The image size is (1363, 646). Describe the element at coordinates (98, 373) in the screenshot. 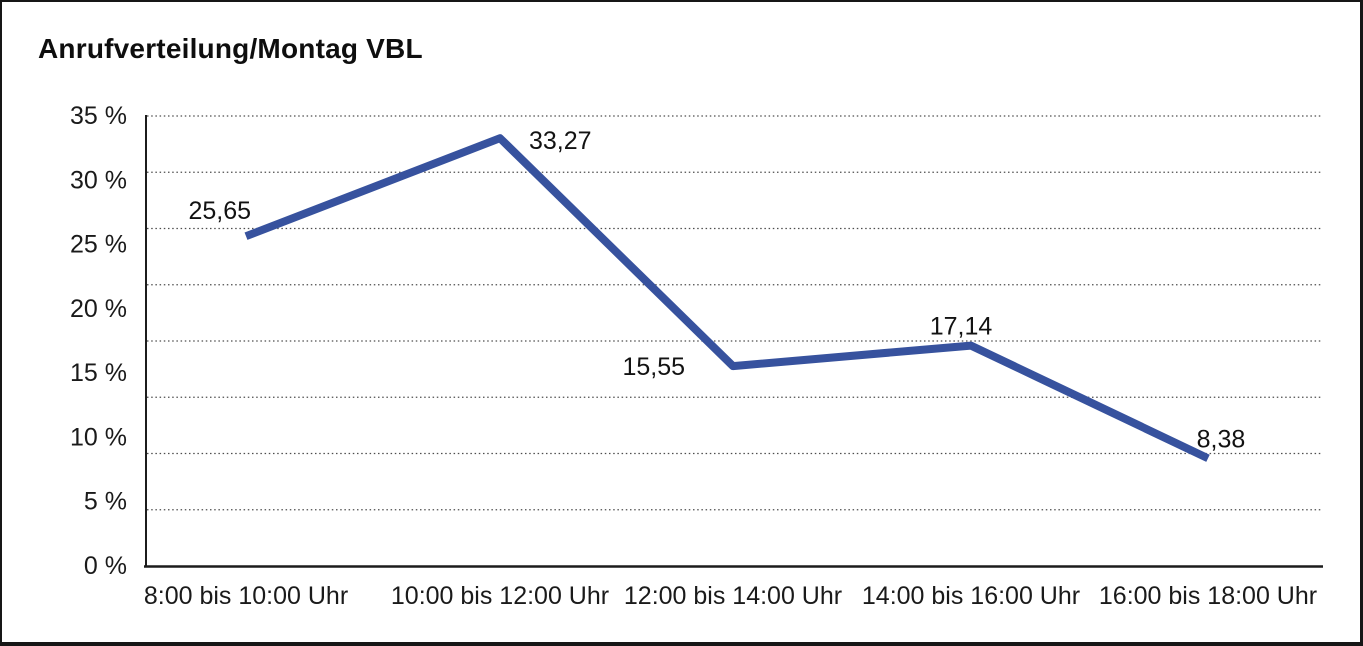

I see `y-axis-tick-label: 15 %` at that location.